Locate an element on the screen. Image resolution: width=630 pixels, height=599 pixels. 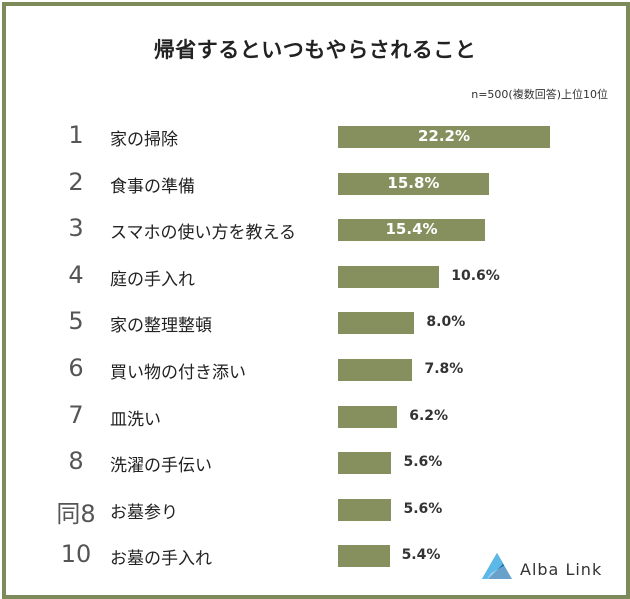
rank-label: 4 is located at coordinates (76, 274).